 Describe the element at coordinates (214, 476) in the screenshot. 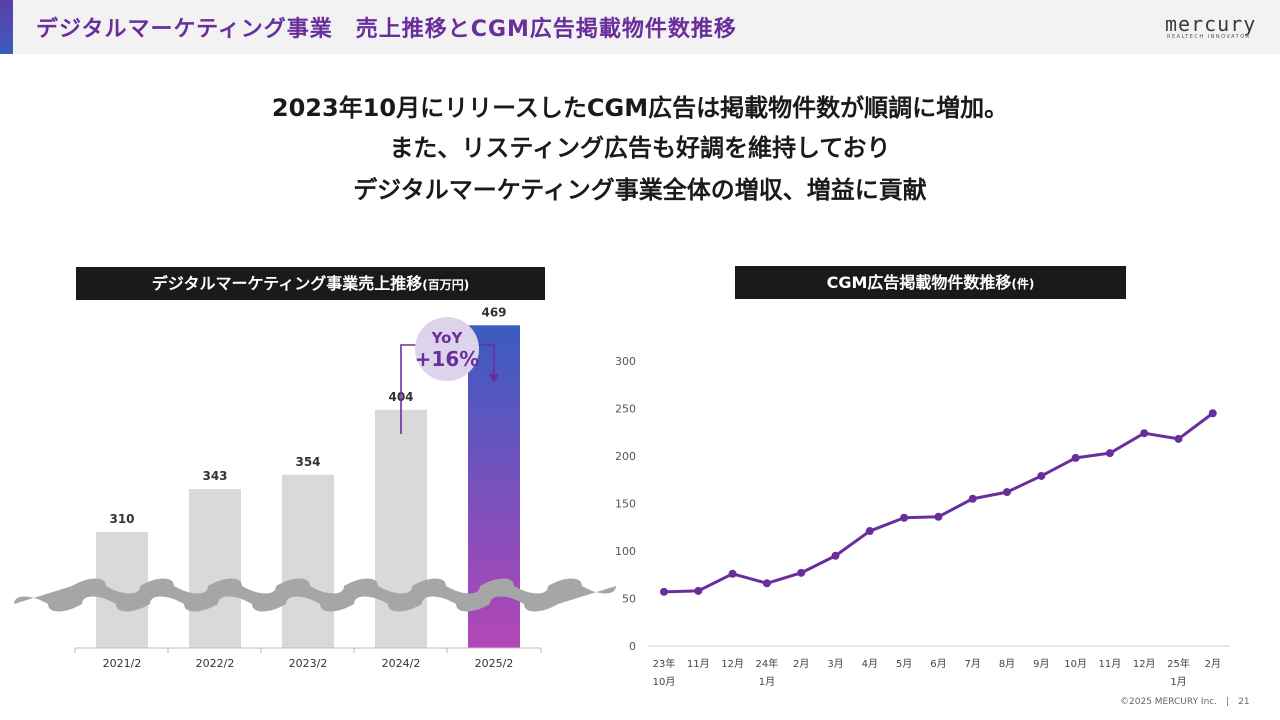

I see `bar-value-label: 343` at that location.